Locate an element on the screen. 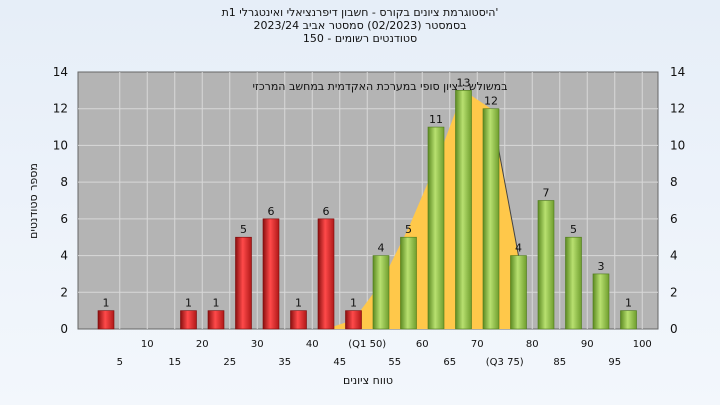 This screenshot has width=720, height=405. y-tick-label-right: 14 is located at coordinates (677, 72).